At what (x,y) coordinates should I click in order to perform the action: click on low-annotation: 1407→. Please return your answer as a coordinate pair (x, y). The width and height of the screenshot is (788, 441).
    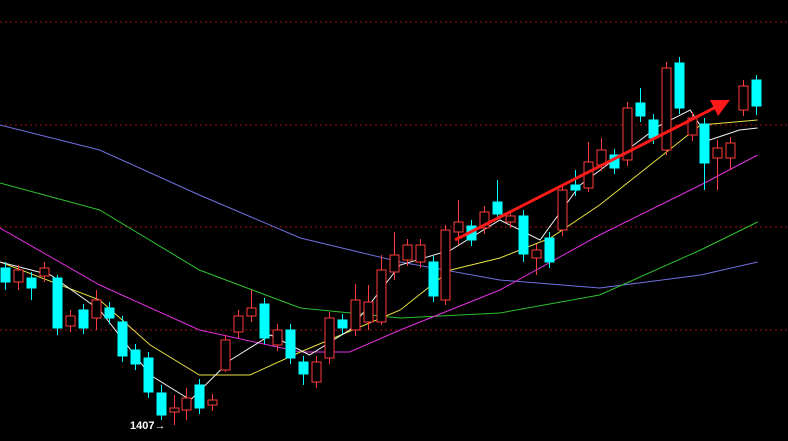
    Looking at the image, I should click on (147, 426).